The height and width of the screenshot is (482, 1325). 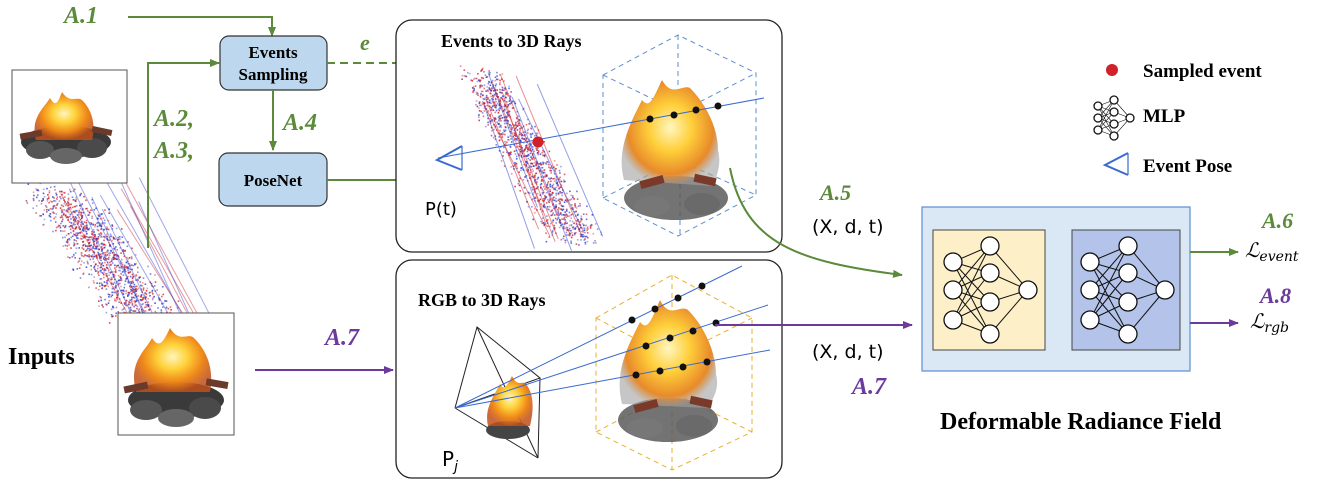 What do you see at coordinates (1202, 71) in the screenshot?
I see `legend-sampled-event-label: Sampled event` at bounding box center [1202, 71].